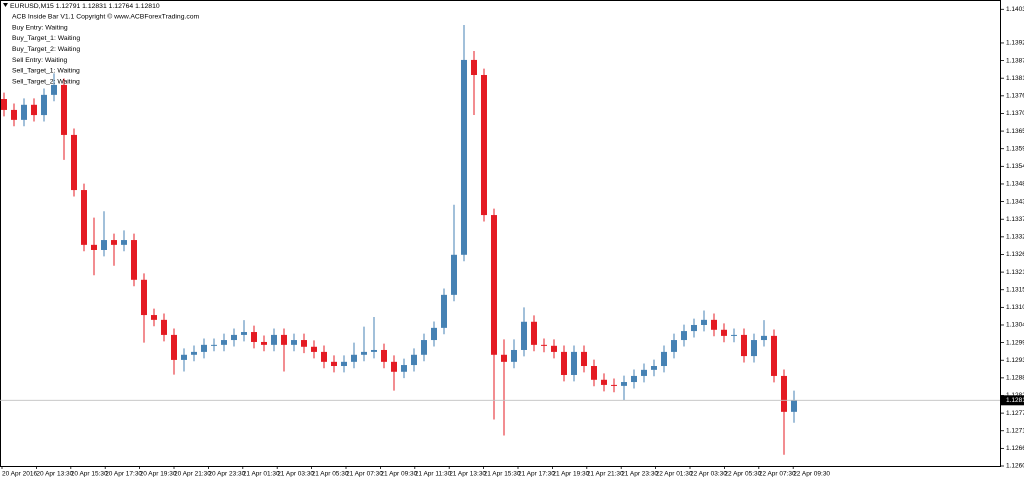 The height and width of the screenshot is (480, 1024). What do you see at coordinates (1015, 325) in the screenshot?
I see `y-tick-label: 1.13045` at bounding box center [1015, 325].